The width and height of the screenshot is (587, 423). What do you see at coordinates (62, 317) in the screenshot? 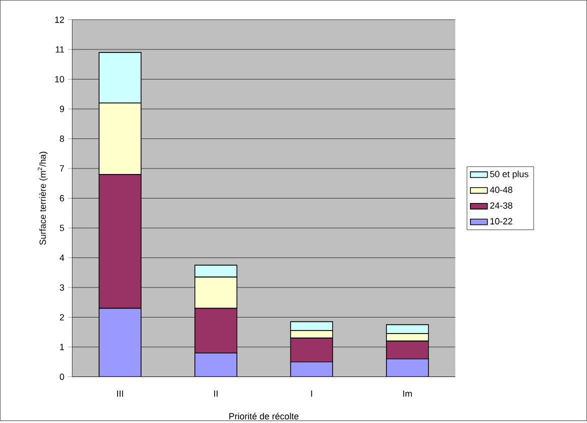
I see `y-tick-label: 2` at bounding box center [62, 317].